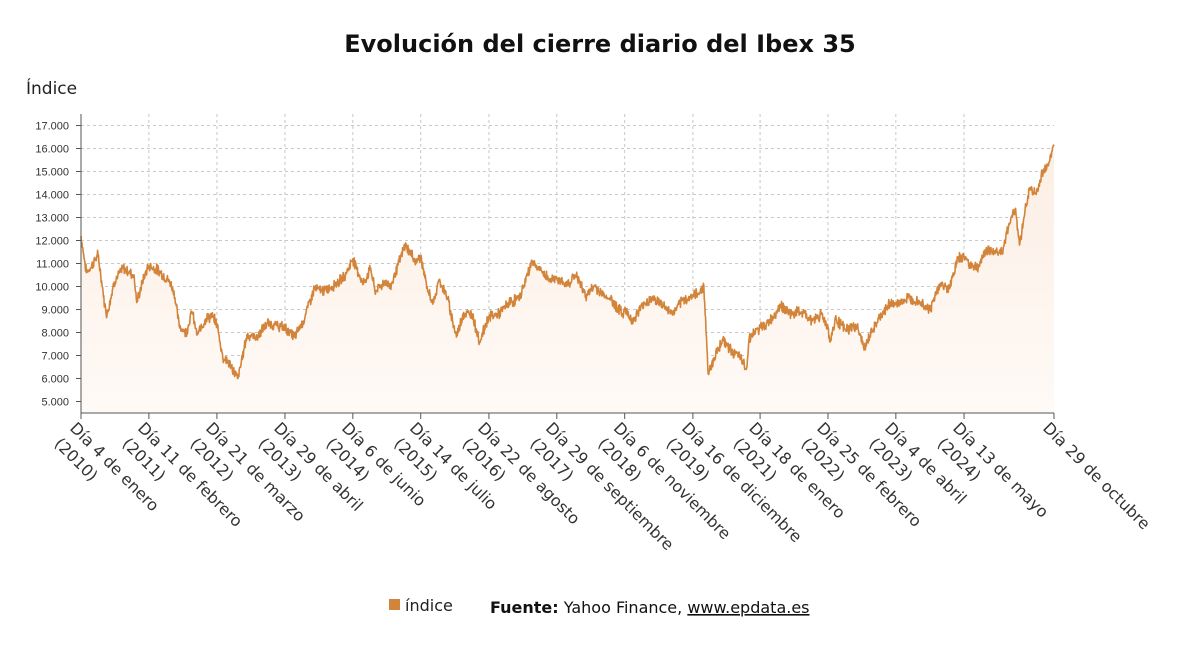  What do you see at coordinates (52, 173) in the screenshot?
I see `y-tick-label: 15.000` at bounding box center [52, 173].